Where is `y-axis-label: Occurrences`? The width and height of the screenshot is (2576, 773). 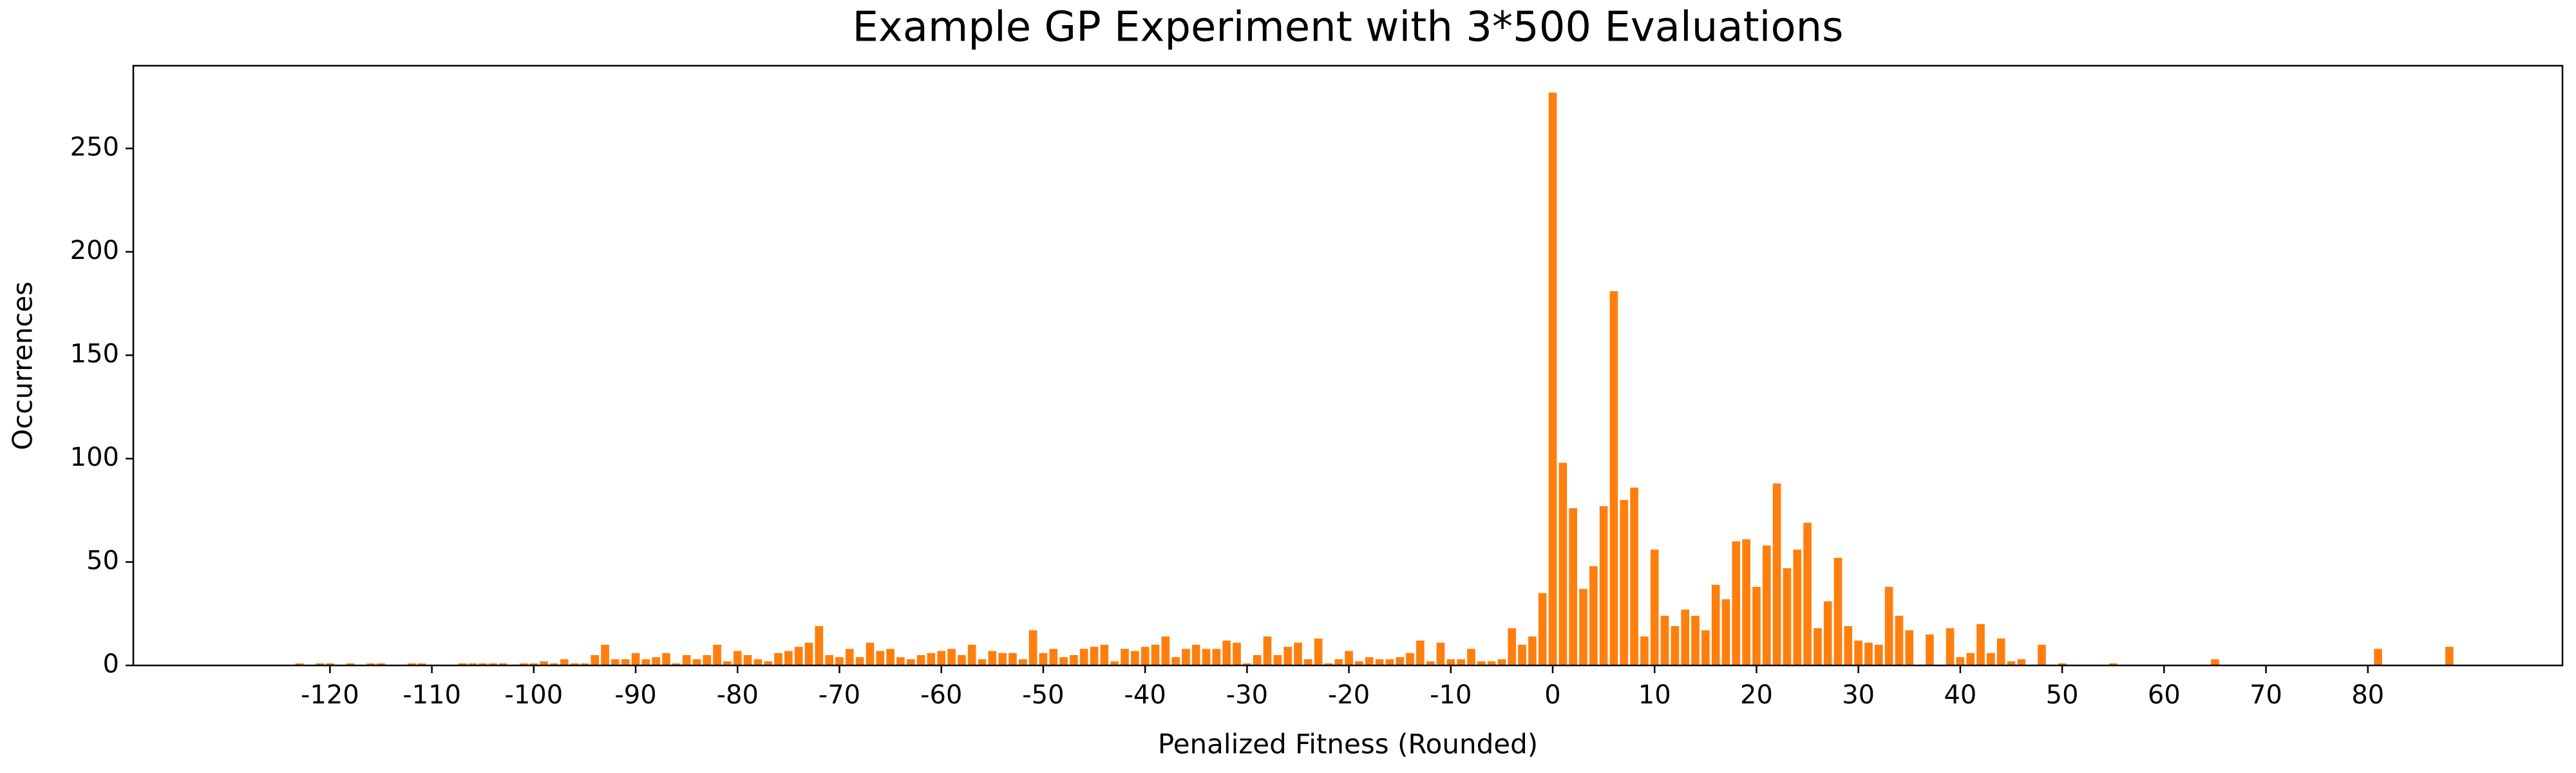 y-axis-label: Occurrences is located at coordinates (23, 366).